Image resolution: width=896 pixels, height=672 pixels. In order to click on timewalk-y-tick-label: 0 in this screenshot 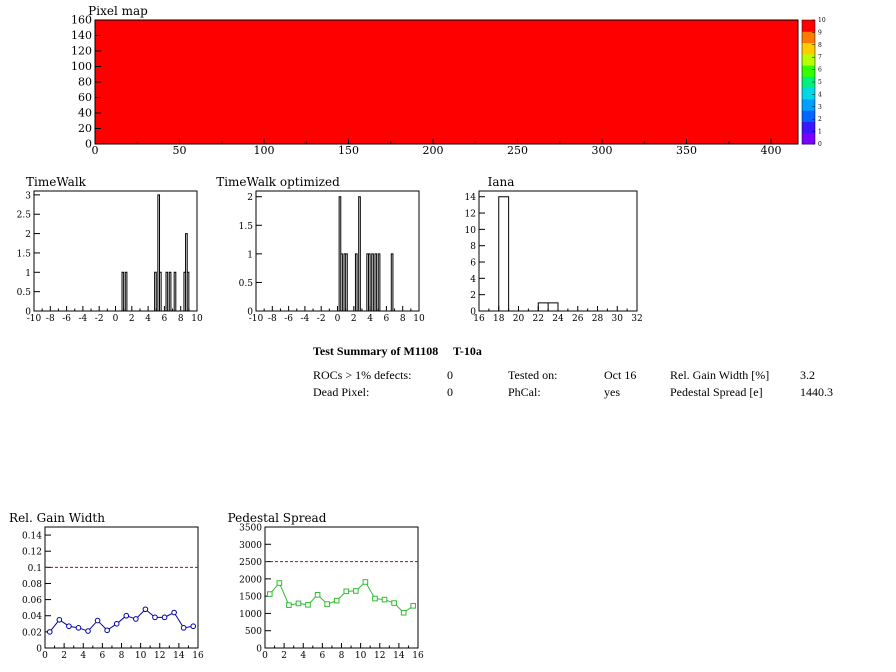, I will do `click(28, 313)`.